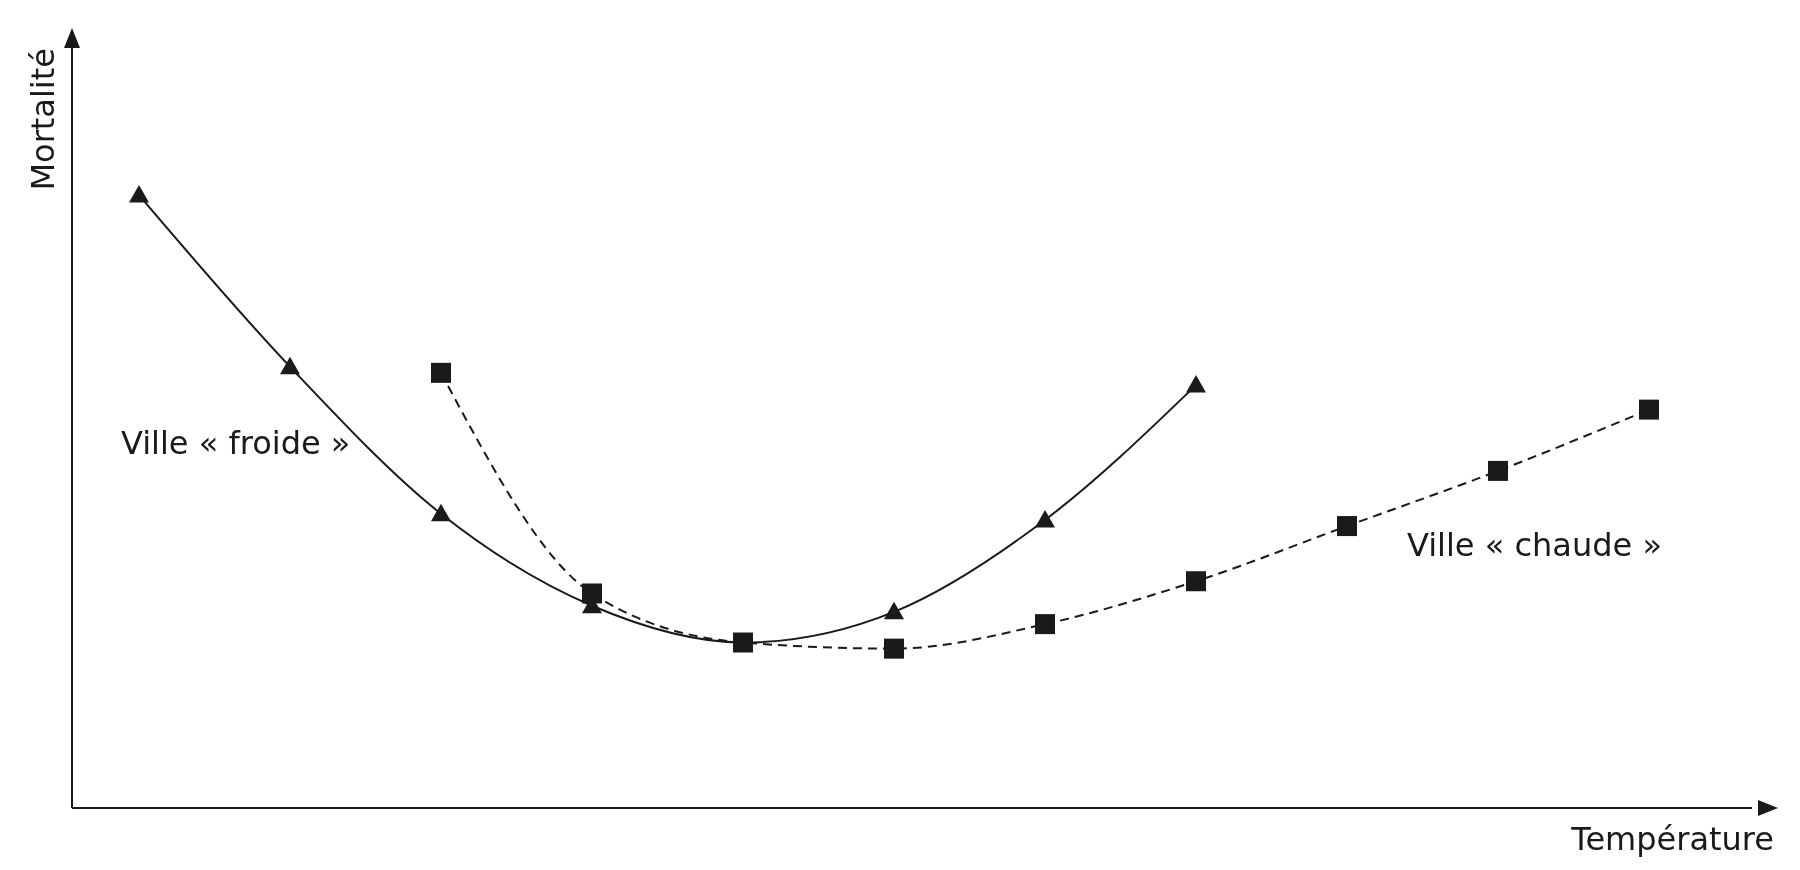  I want to click on series-label: Ville « chaude », so click(1534, 545).